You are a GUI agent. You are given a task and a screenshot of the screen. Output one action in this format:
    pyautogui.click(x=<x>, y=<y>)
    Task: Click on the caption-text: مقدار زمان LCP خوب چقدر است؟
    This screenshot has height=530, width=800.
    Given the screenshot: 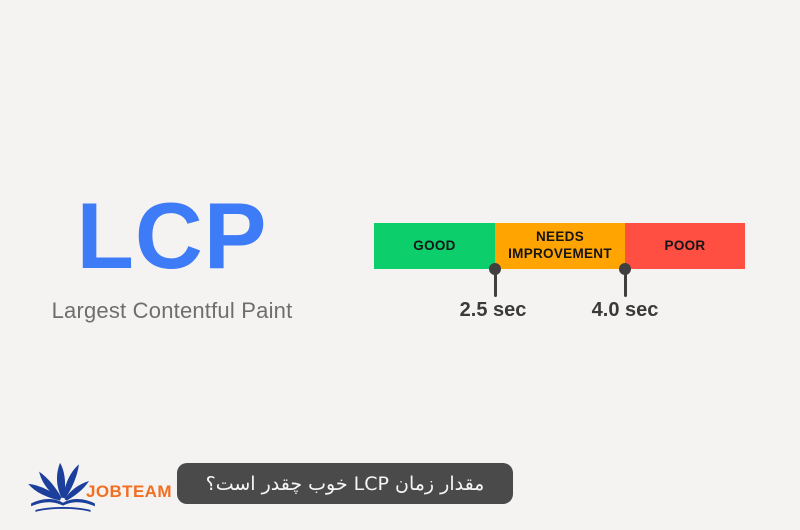 What is the action you would take?
    pyautogui.click(x=345, y=483)
    